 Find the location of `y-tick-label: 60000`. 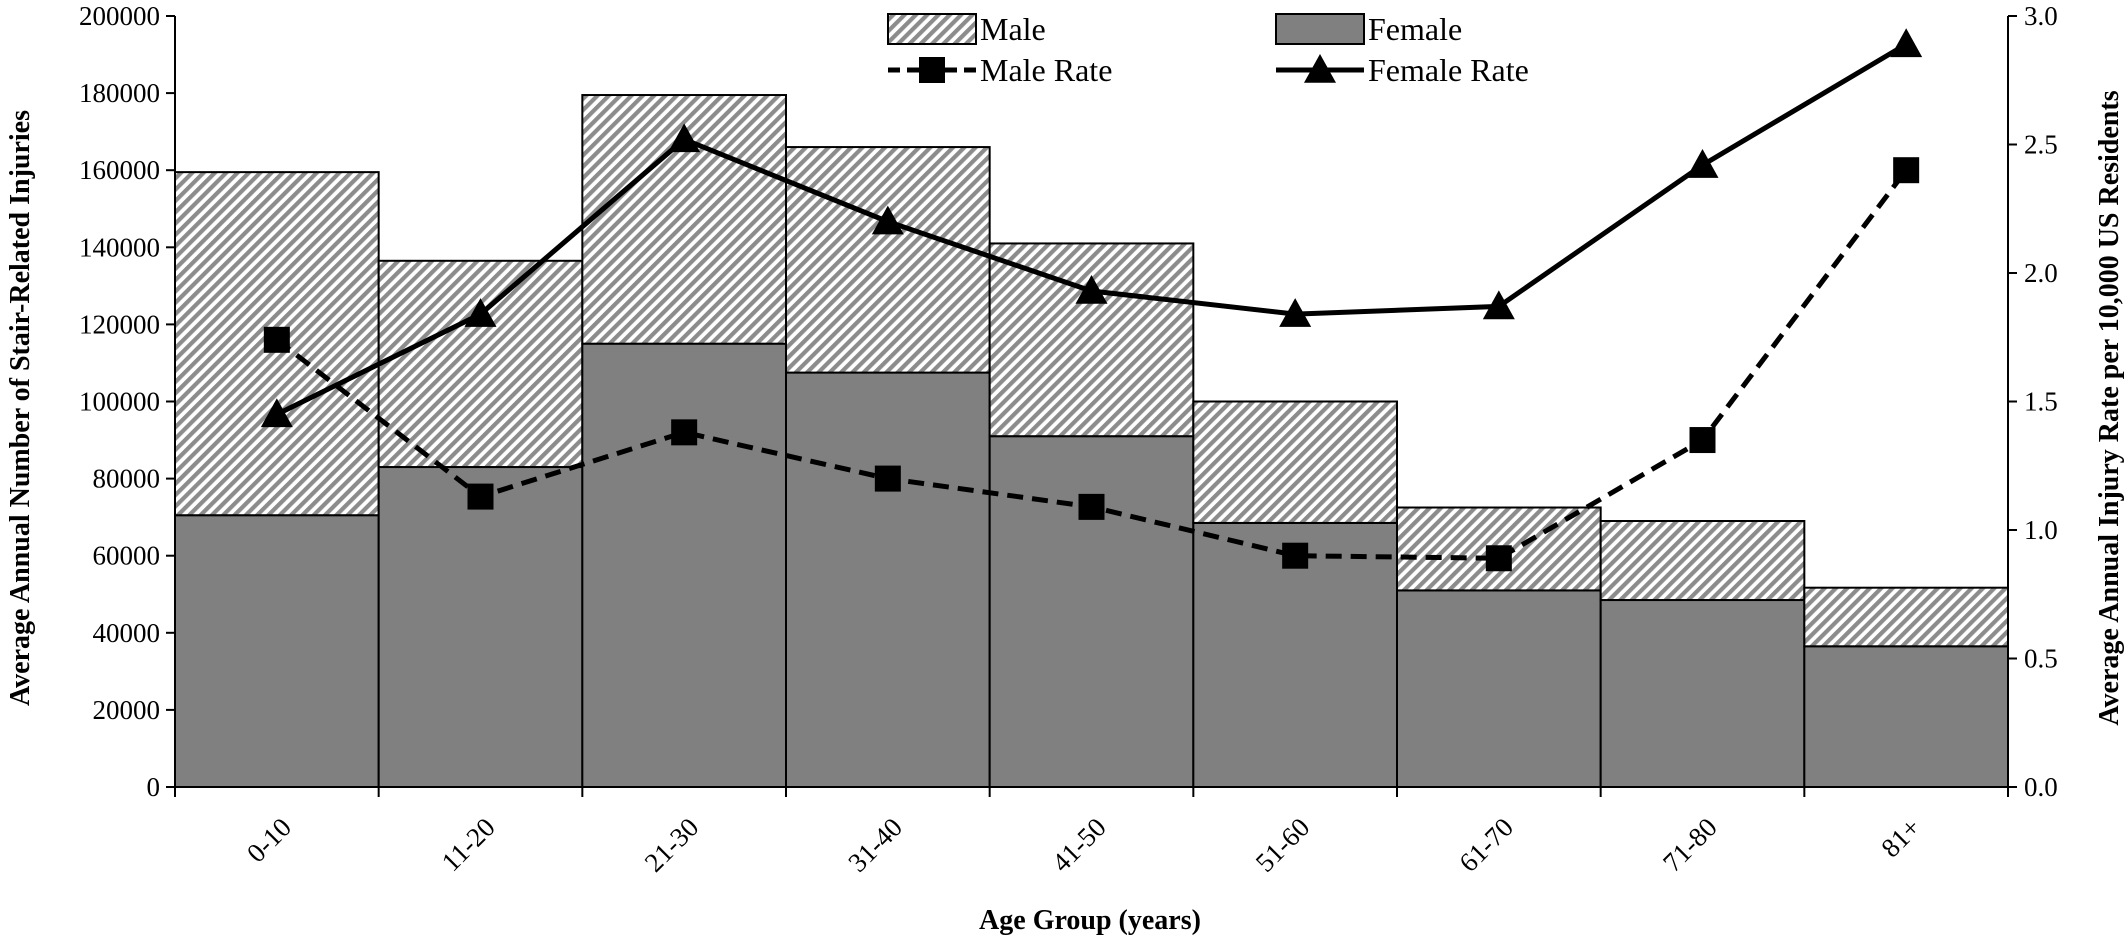

y-tick-label: 60000 is located at coordinates (127, 556).